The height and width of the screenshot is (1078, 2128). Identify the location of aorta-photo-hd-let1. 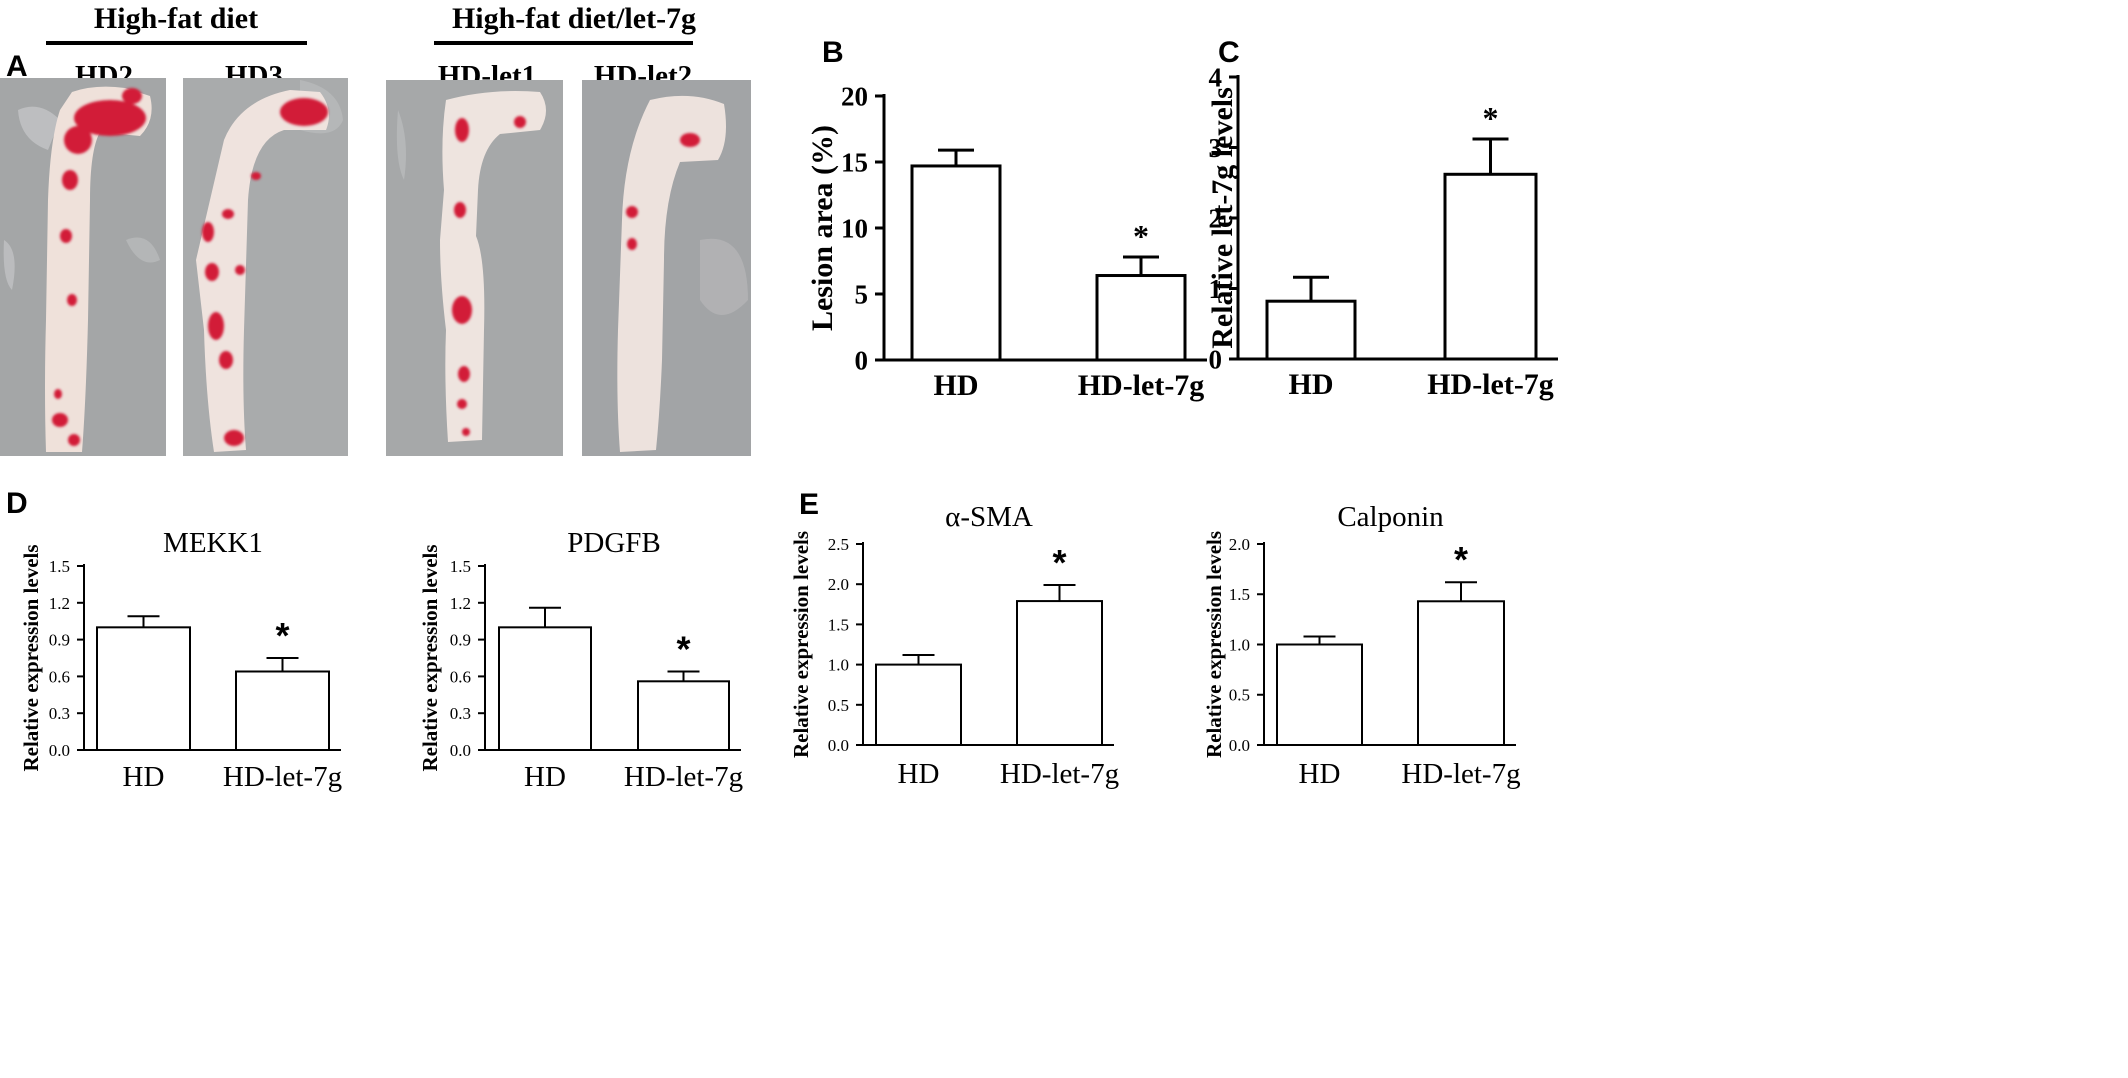
(474, 268).